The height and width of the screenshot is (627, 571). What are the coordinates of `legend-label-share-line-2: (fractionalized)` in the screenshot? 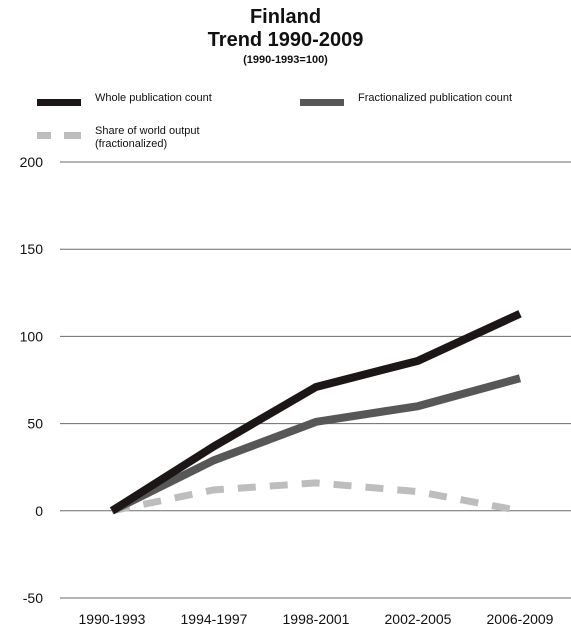 It's located at (131, 144).